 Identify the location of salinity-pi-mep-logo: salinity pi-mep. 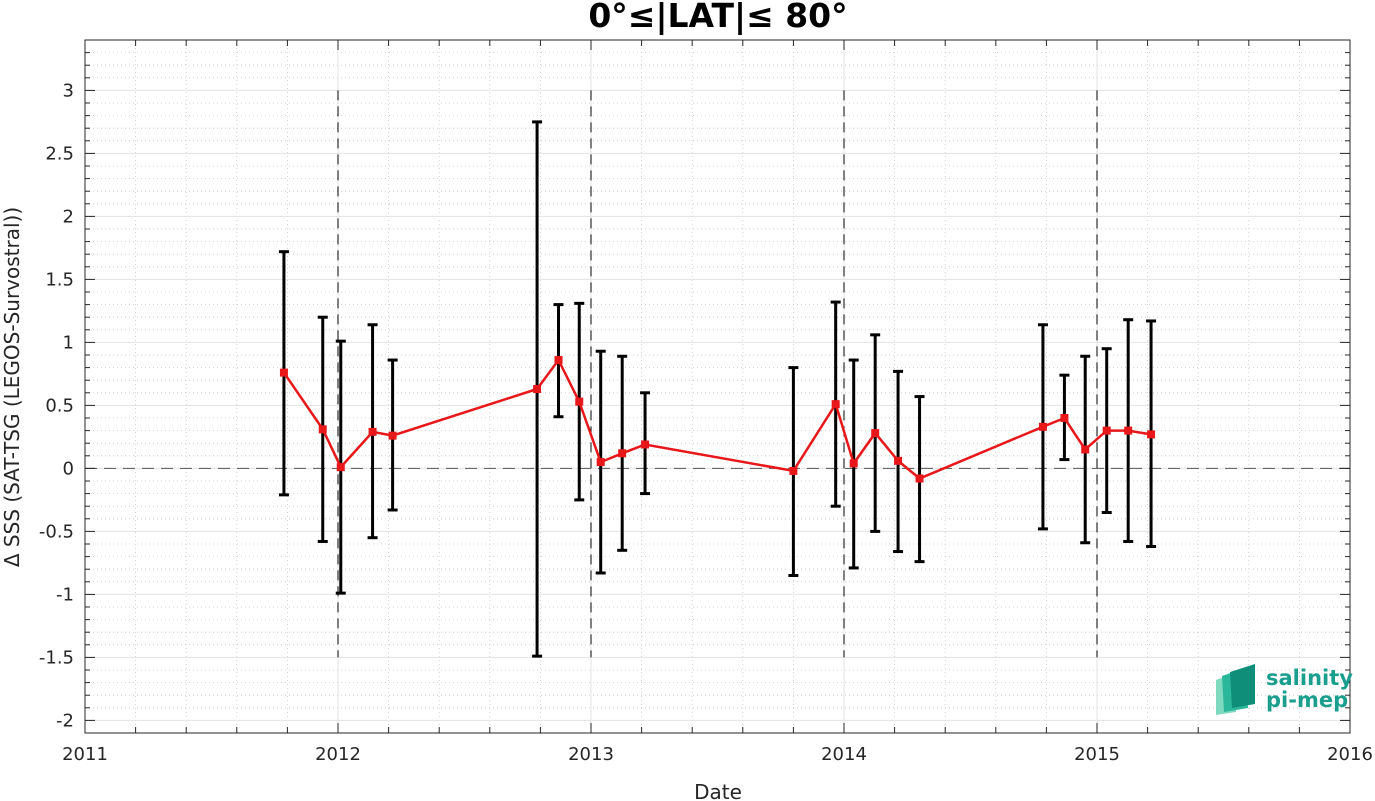
(1284, 689).